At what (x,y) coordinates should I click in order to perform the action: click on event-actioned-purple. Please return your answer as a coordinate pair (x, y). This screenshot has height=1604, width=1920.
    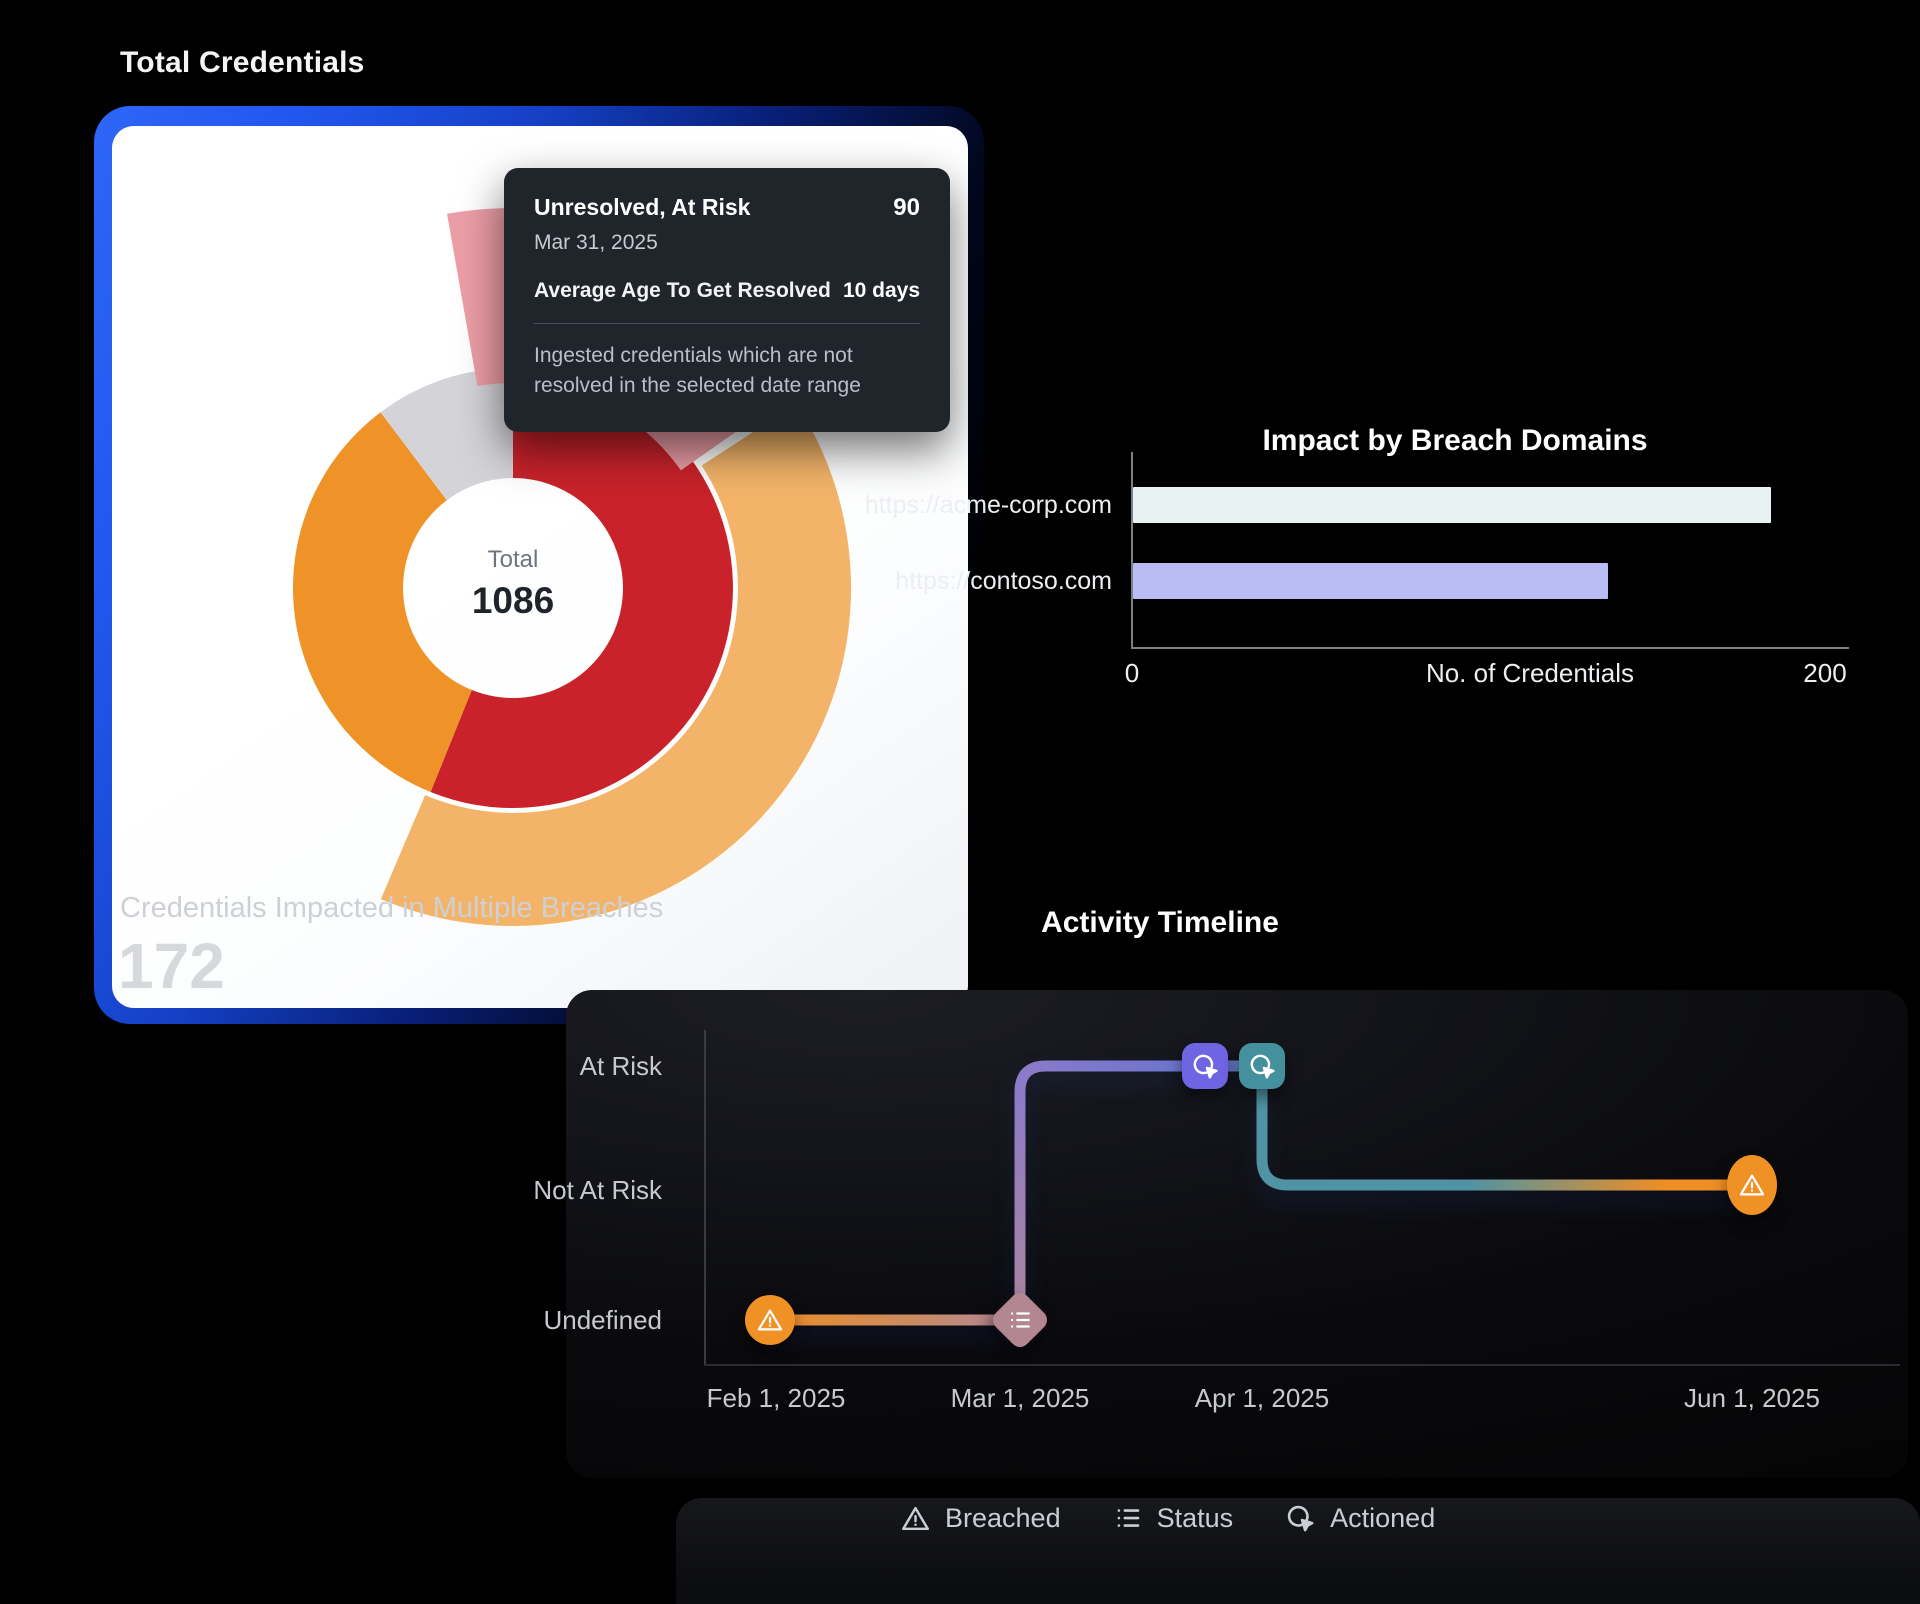
    Looking at the image, I should click on (1205, 1066).